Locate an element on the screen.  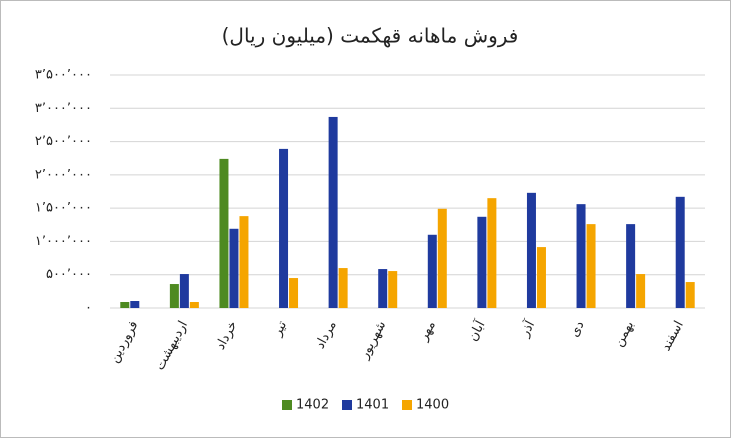
legend-label: 1400 is located at coordinates (432, 405).